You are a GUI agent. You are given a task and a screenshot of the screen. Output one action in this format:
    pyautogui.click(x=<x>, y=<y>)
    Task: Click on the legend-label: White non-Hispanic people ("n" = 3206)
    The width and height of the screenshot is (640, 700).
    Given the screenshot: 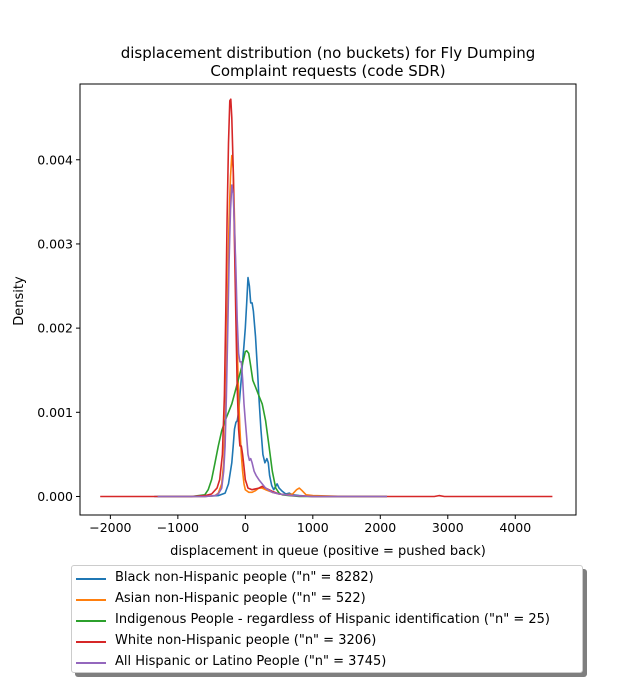 What is the action you would take?
    pyautogui.click(x=245, y=640)
    